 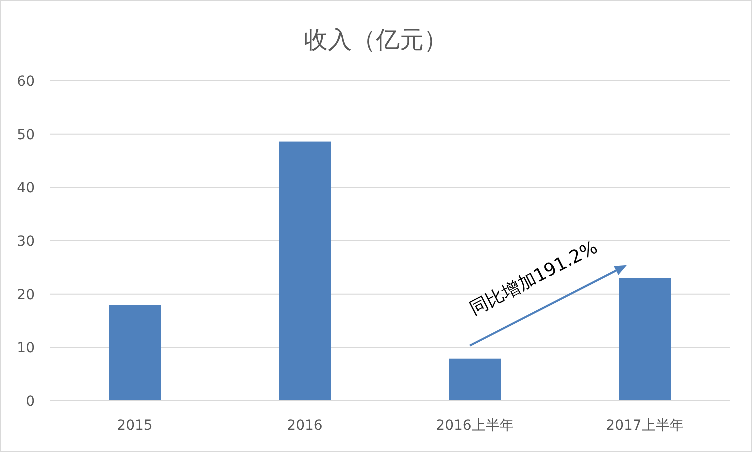 What do you see at coordinates (26, 135) in the screenshot?
I see `y-tick-label: 50` at bounding box center [26, 135].